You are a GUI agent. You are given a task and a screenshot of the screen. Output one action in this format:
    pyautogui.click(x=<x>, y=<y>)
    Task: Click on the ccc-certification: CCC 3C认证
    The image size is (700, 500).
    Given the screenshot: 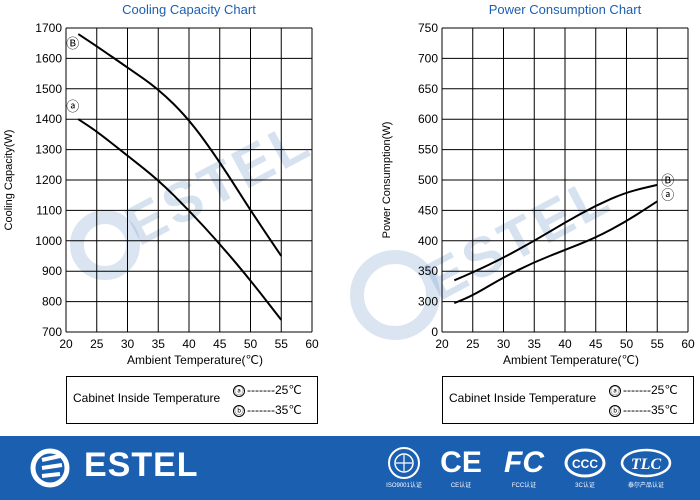 What is the action you would take?
    pyautogui.click(x=585, y=467)
    